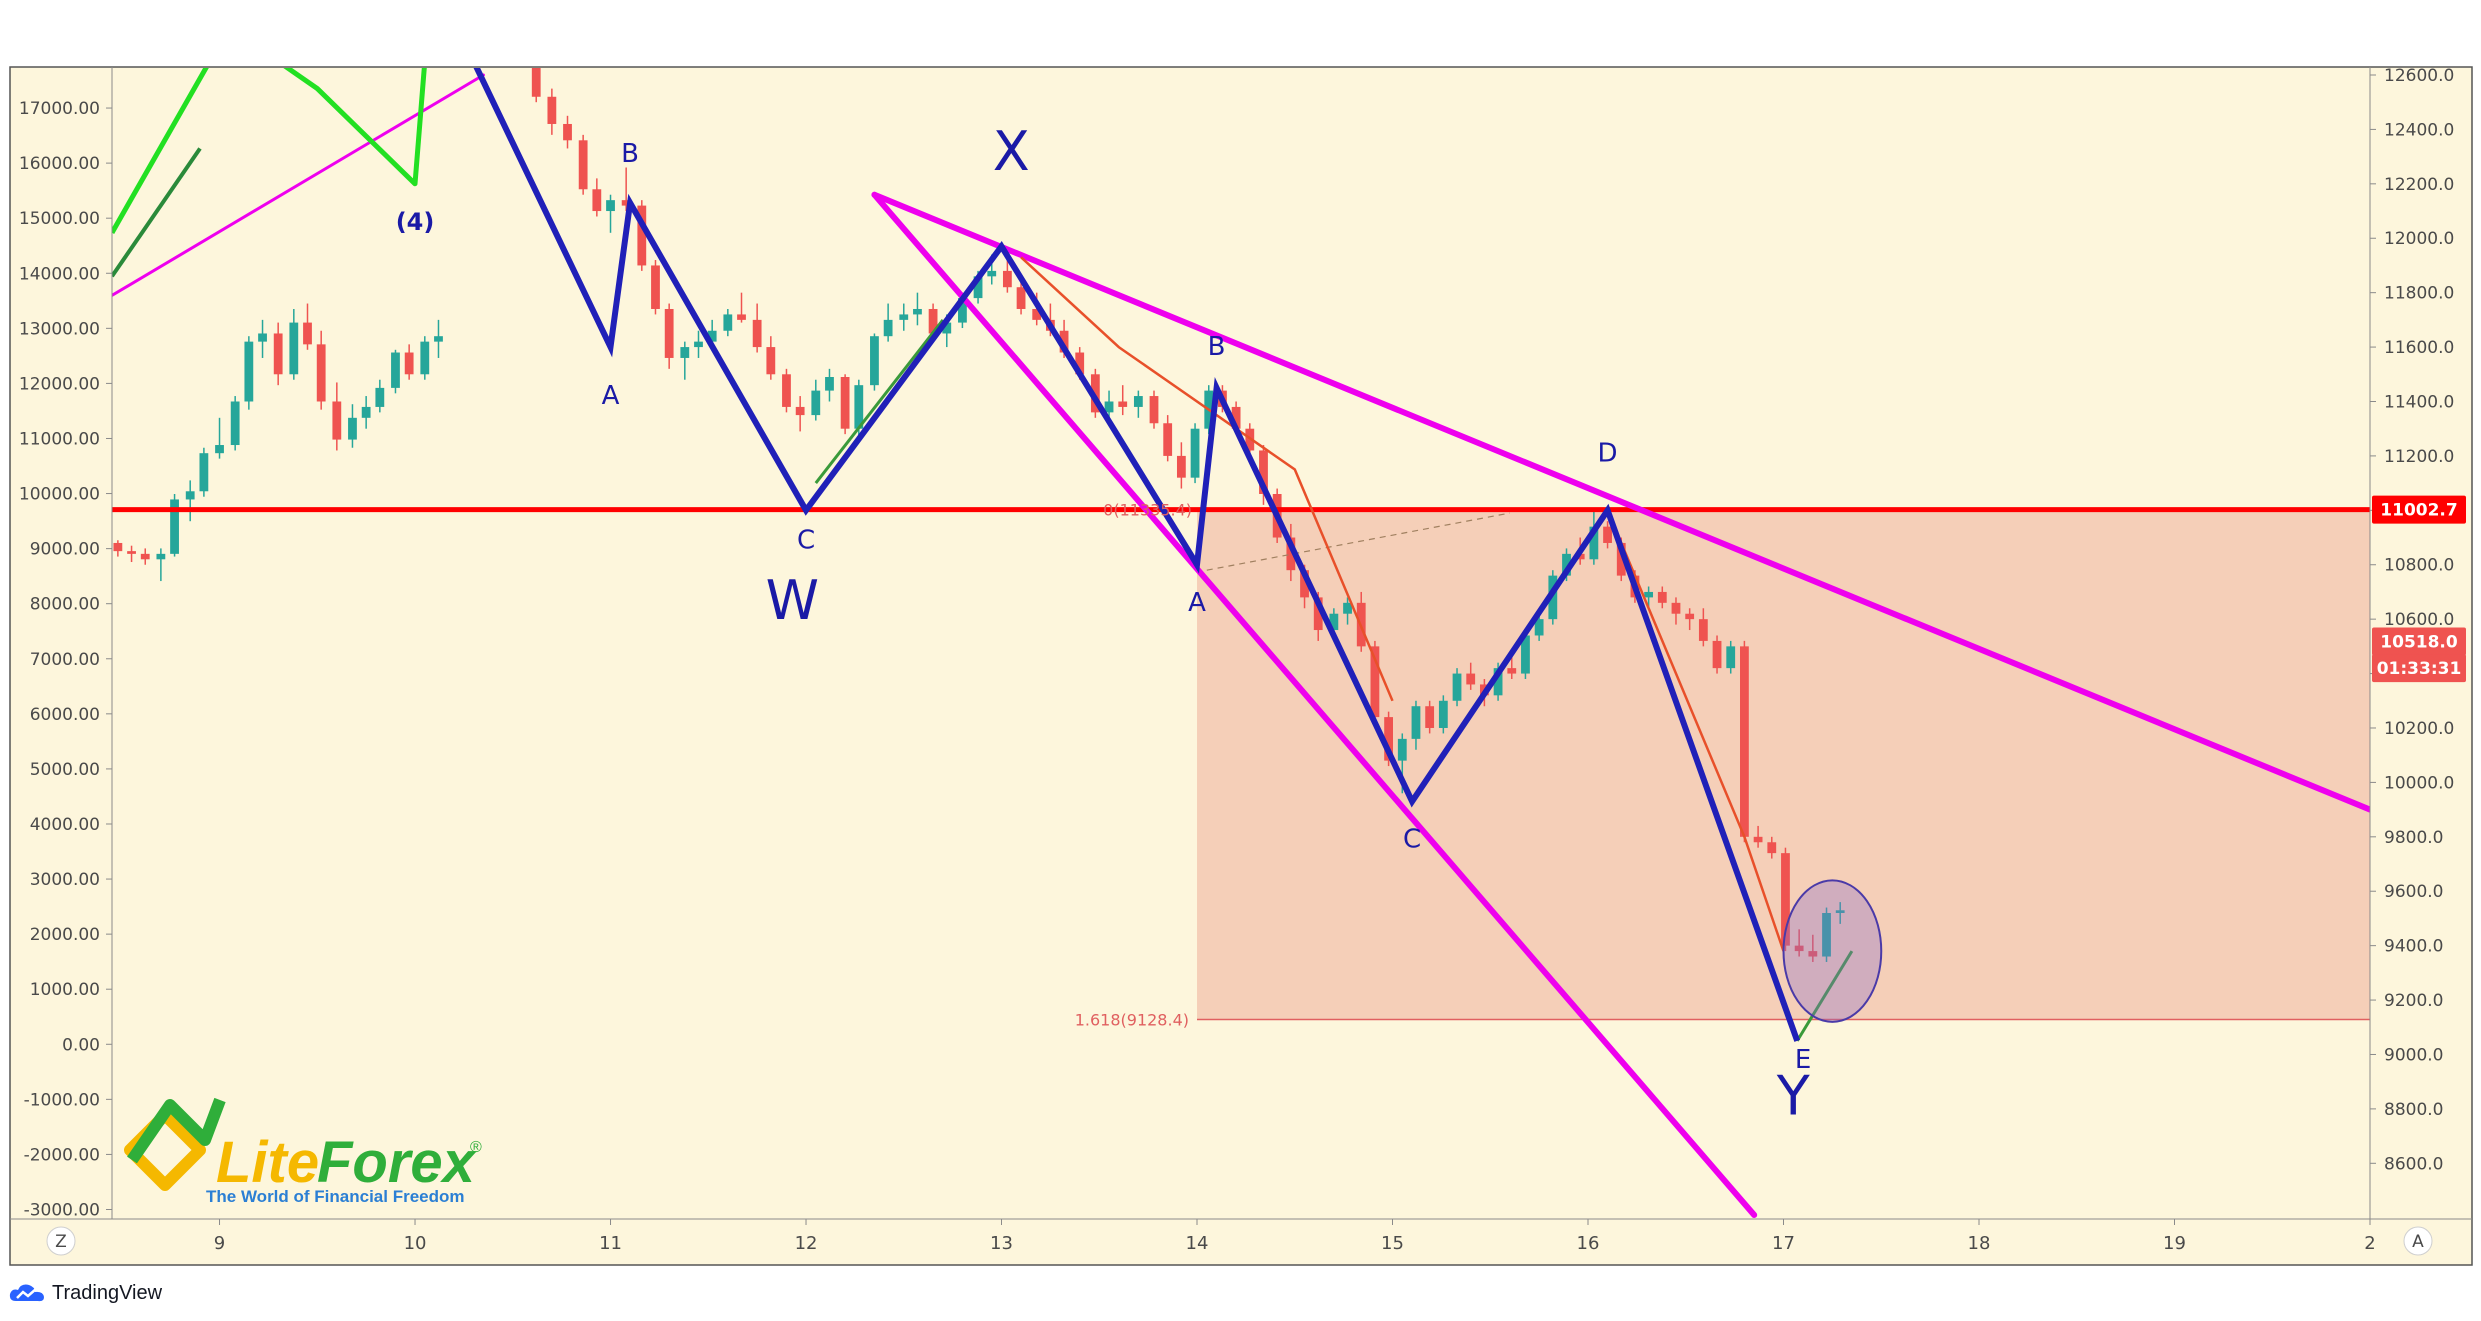  Describe the element at coordinates (1793, 1095) in the screenshot. I see `wave-label: Y` at that location.